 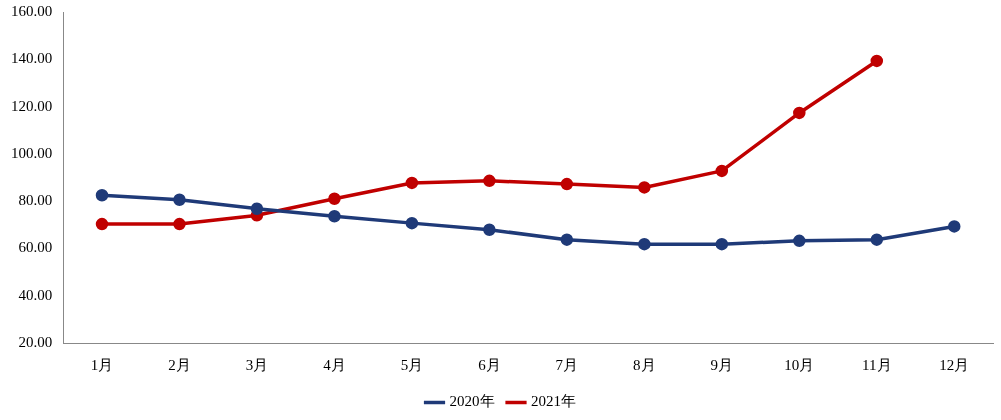 I want to click on x-tick-label: 7月, so click(x=567, y=364).